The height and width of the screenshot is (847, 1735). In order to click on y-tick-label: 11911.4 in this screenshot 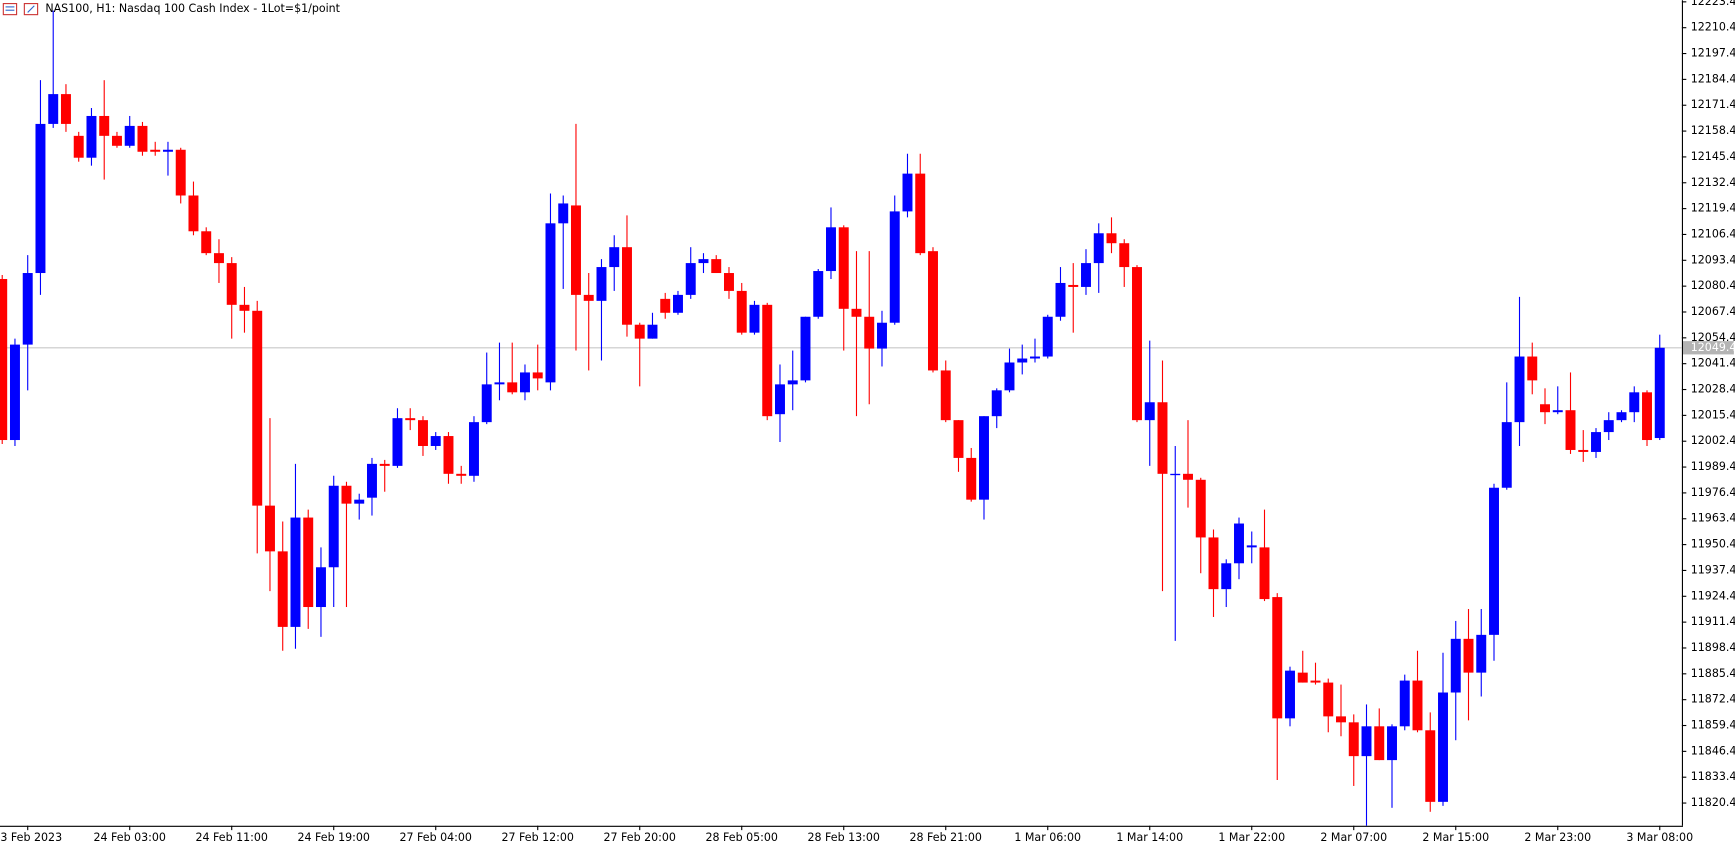, I will do `click(1713, 621)`.